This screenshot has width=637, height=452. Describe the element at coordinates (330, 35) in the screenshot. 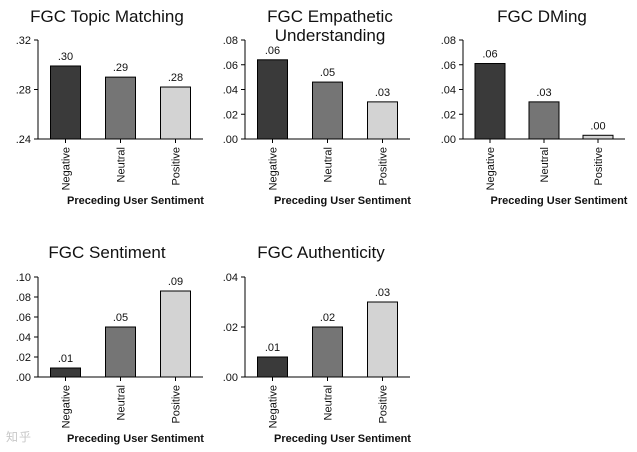

I see `chart-title-line: Understanding` at that location.